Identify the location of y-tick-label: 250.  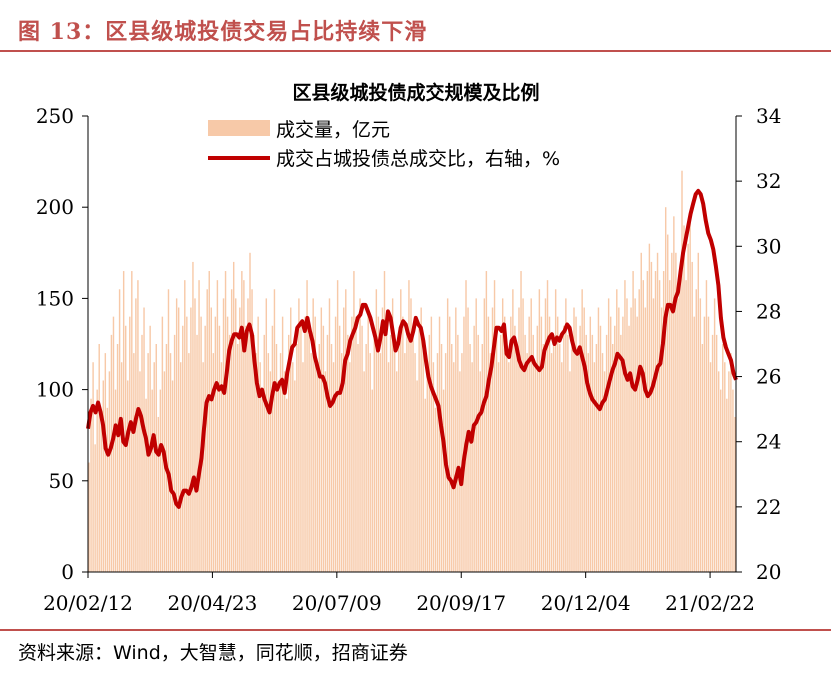
(55, 116).